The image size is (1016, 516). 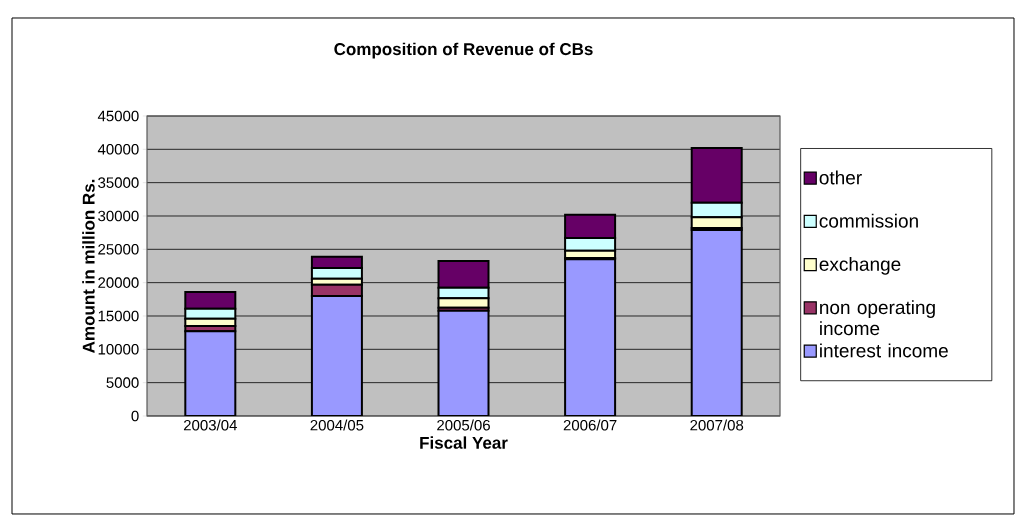 I want to click on y-tick-label: 5000, so click(x=122, y=382).